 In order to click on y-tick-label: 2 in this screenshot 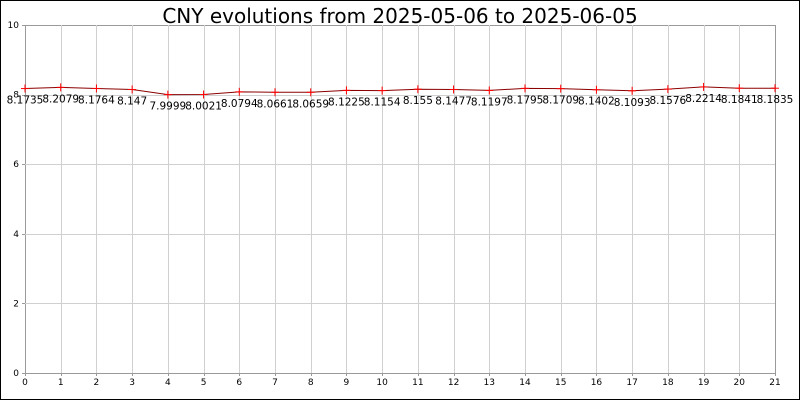, I will do `click(16, 304)`.